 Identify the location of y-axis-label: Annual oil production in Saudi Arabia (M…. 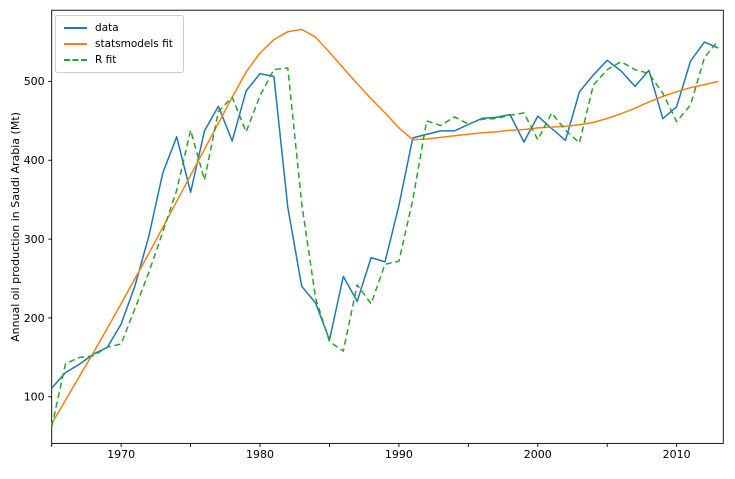
(15, 227).